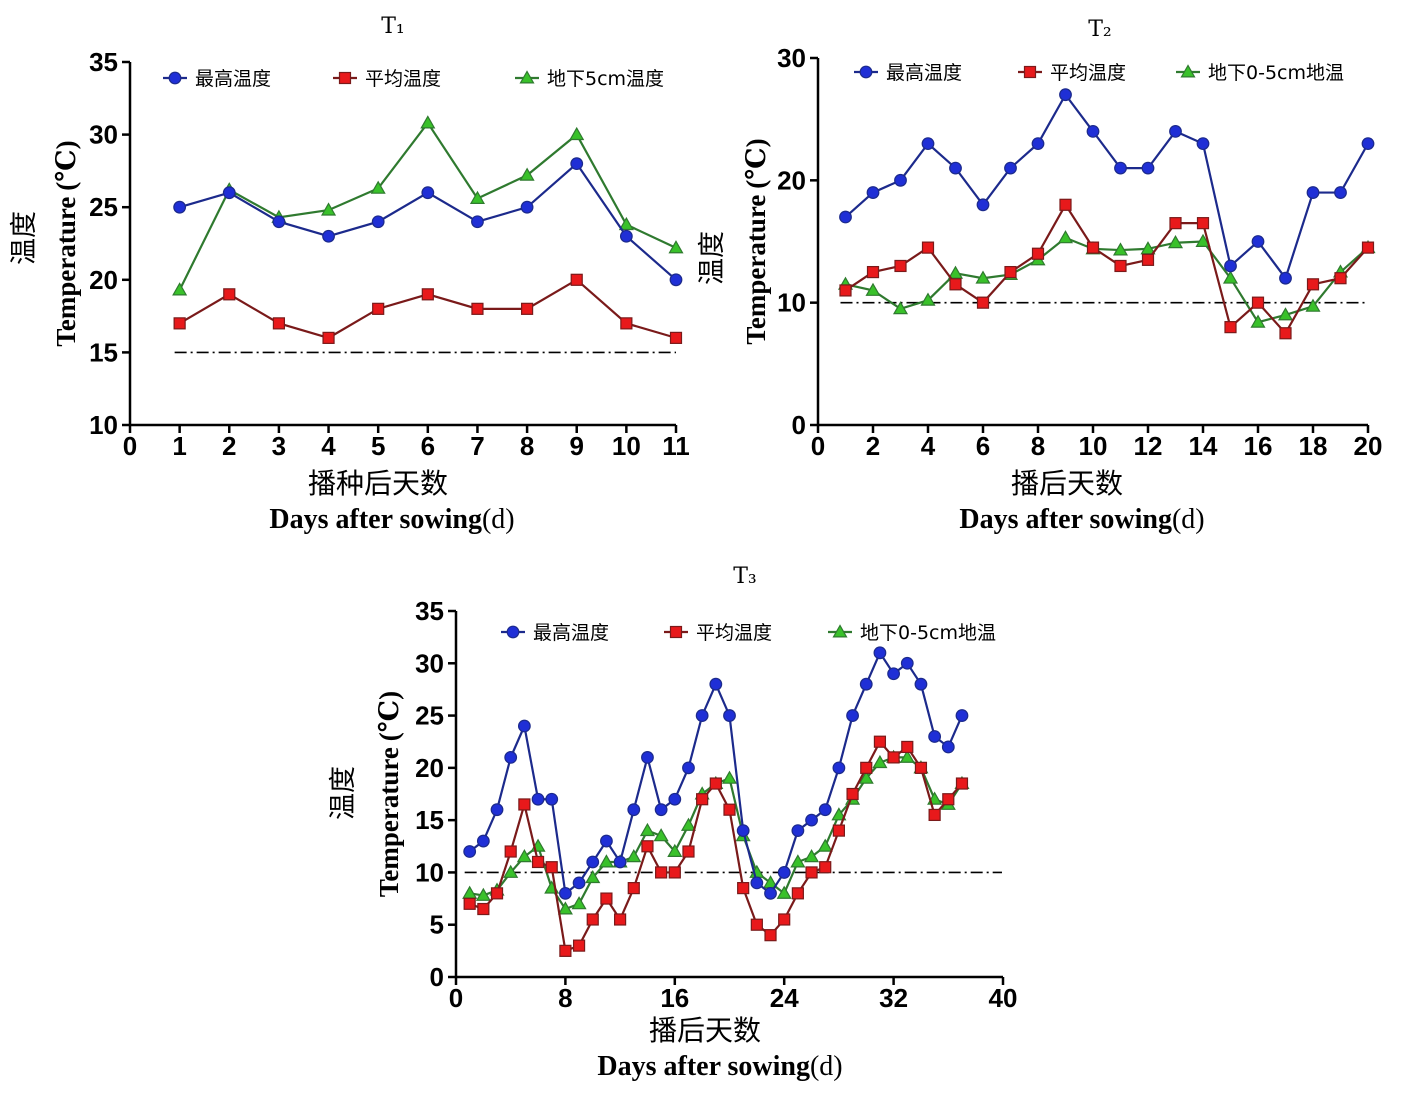  What do you see at coordinates (1106, 279) in the screenshot?
I see `series-soil` at bounding box center [1106, 279].